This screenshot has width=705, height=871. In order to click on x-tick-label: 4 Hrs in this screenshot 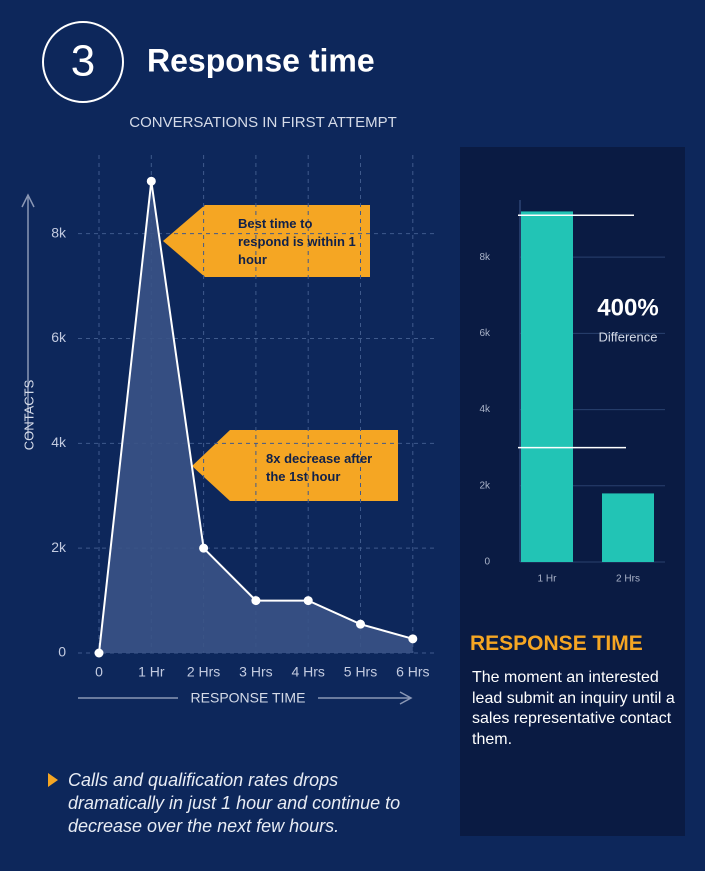, I will do `click(307, 672)`.